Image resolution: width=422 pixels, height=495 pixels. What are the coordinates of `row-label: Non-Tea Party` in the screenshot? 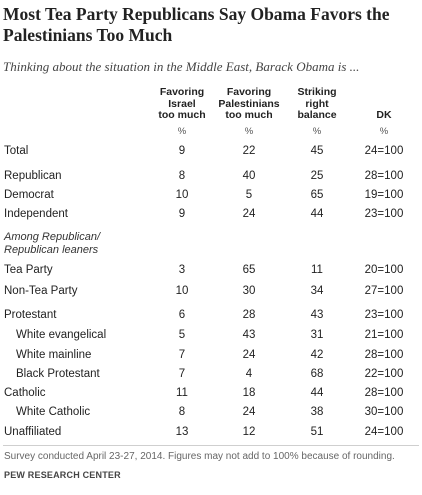 It's located at (41, 291).